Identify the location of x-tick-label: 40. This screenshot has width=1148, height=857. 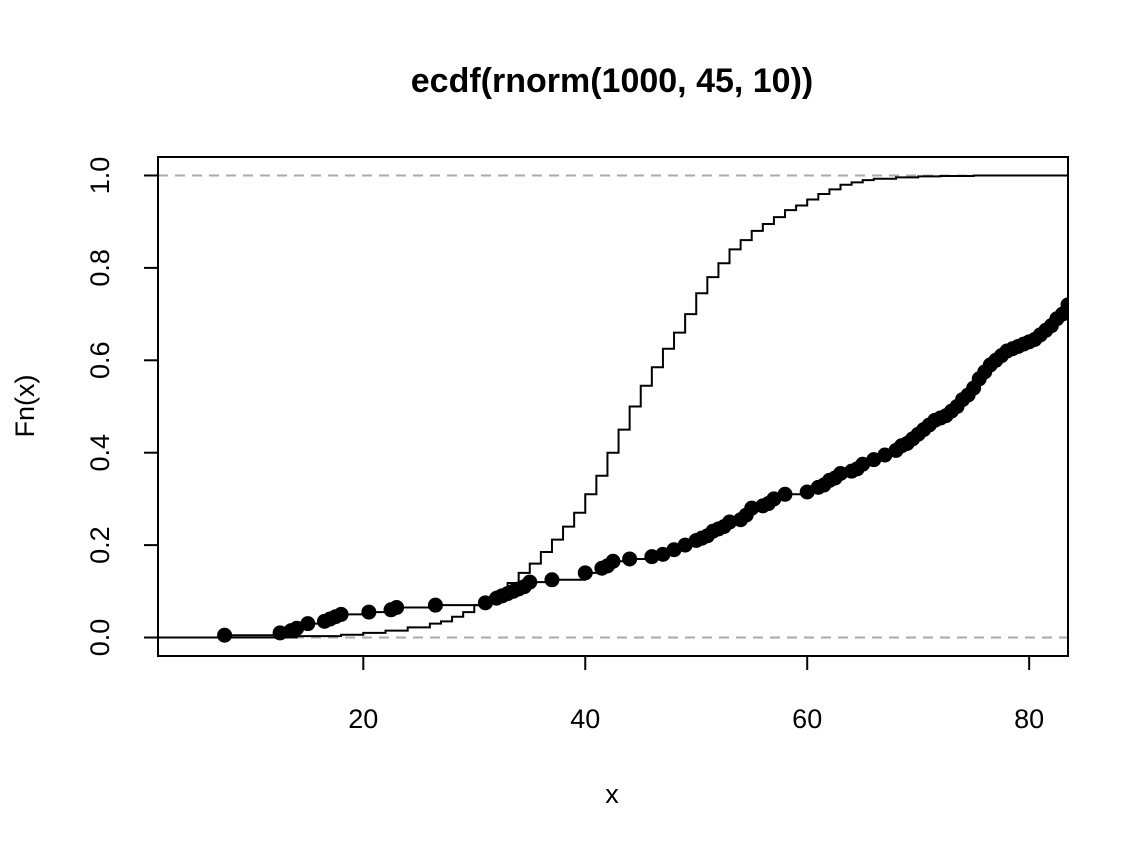
(585, 719).